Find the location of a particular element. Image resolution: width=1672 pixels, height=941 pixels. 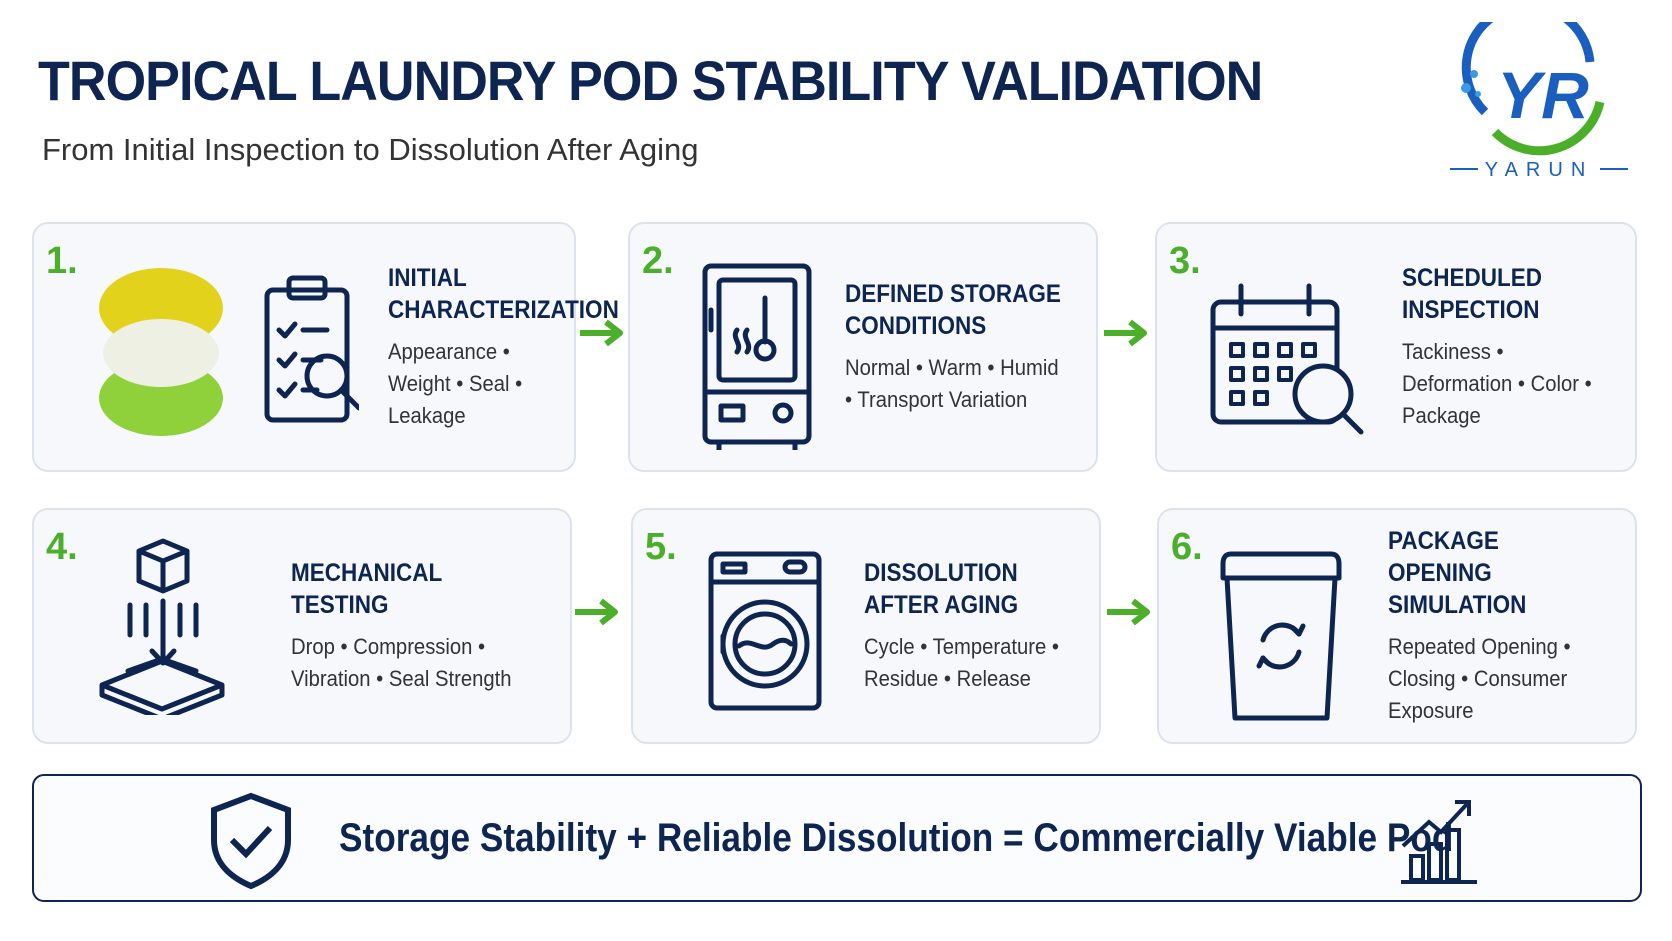

logo-name: YARUN is located at coordinates (1539, 170).